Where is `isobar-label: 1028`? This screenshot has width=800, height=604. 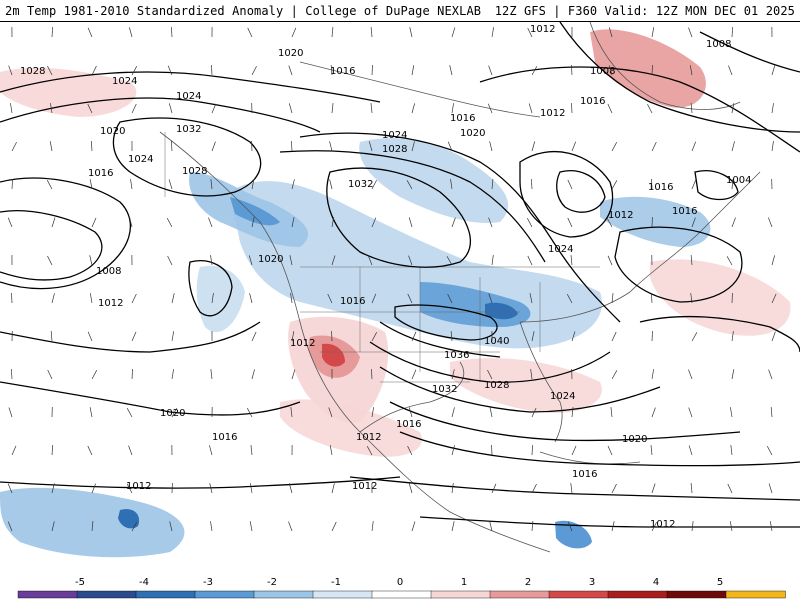
isobar-label: 1028 is located at coordinates (194, 171).